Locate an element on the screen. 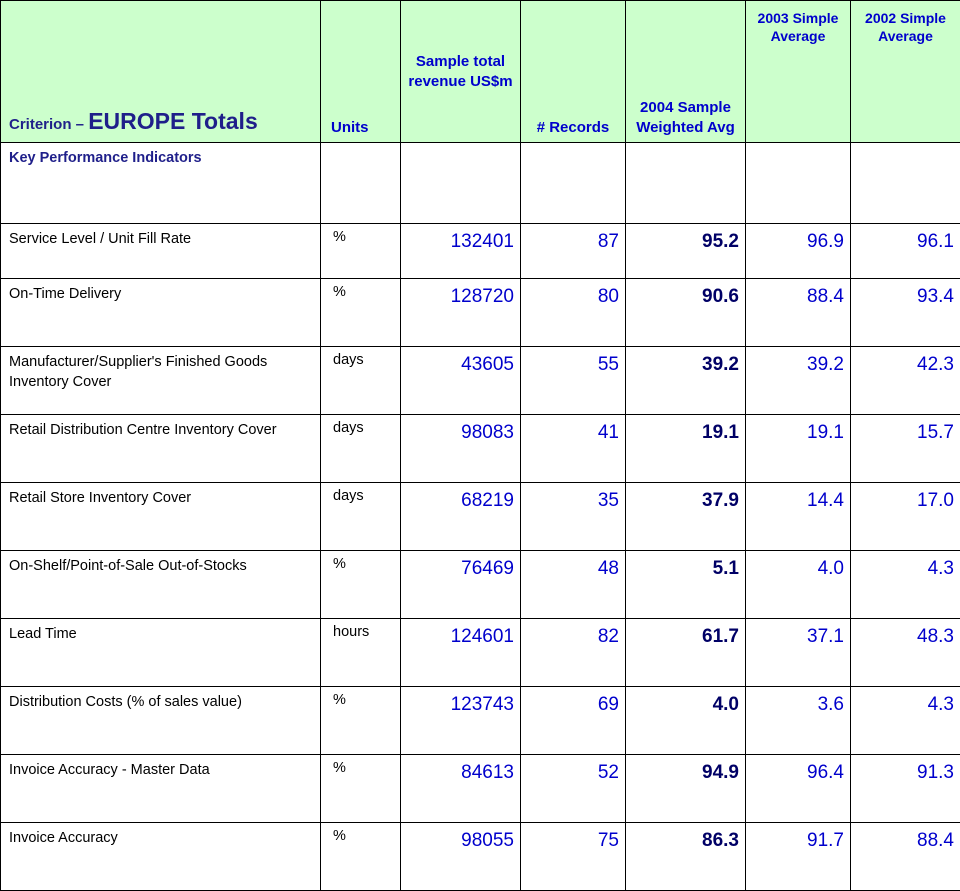  criterion-cell: Lead Time is located at coordinates (161, 653).